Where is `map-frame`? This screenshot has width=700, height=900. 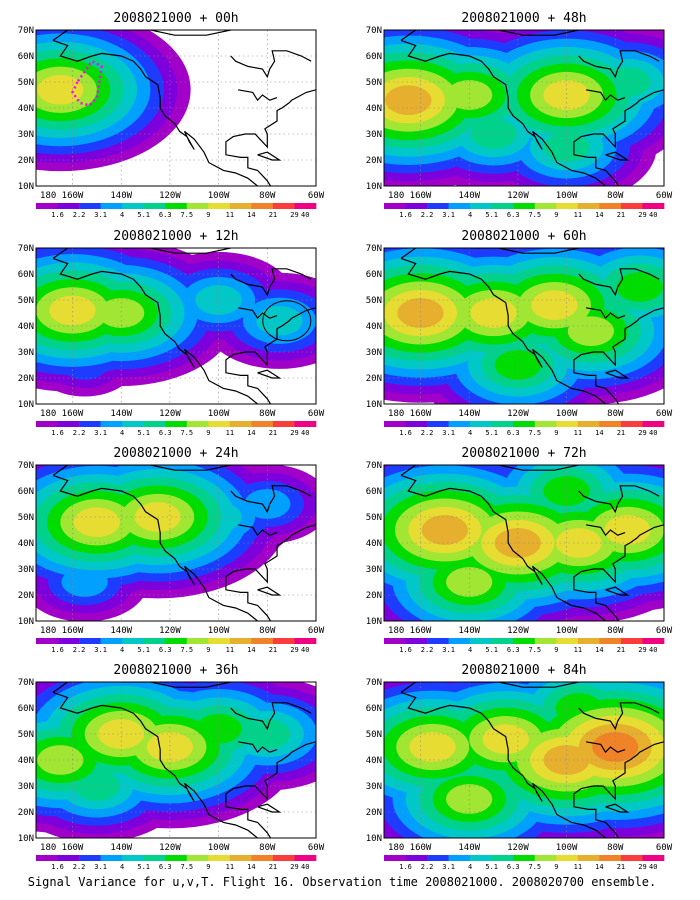 map-frame is located at coordinates (176, 543).